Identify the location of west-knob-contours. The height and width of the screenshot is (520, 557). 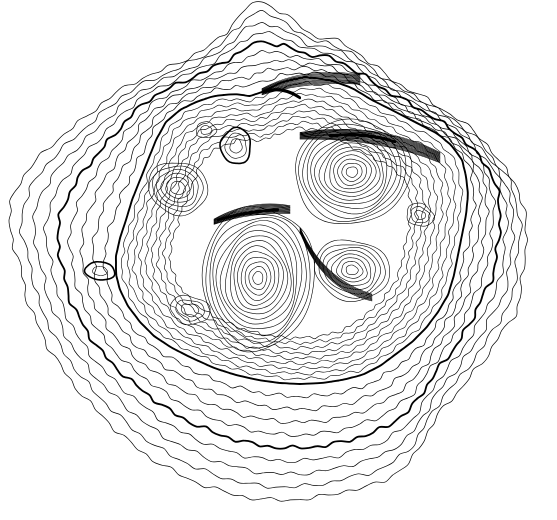
(178, 189).